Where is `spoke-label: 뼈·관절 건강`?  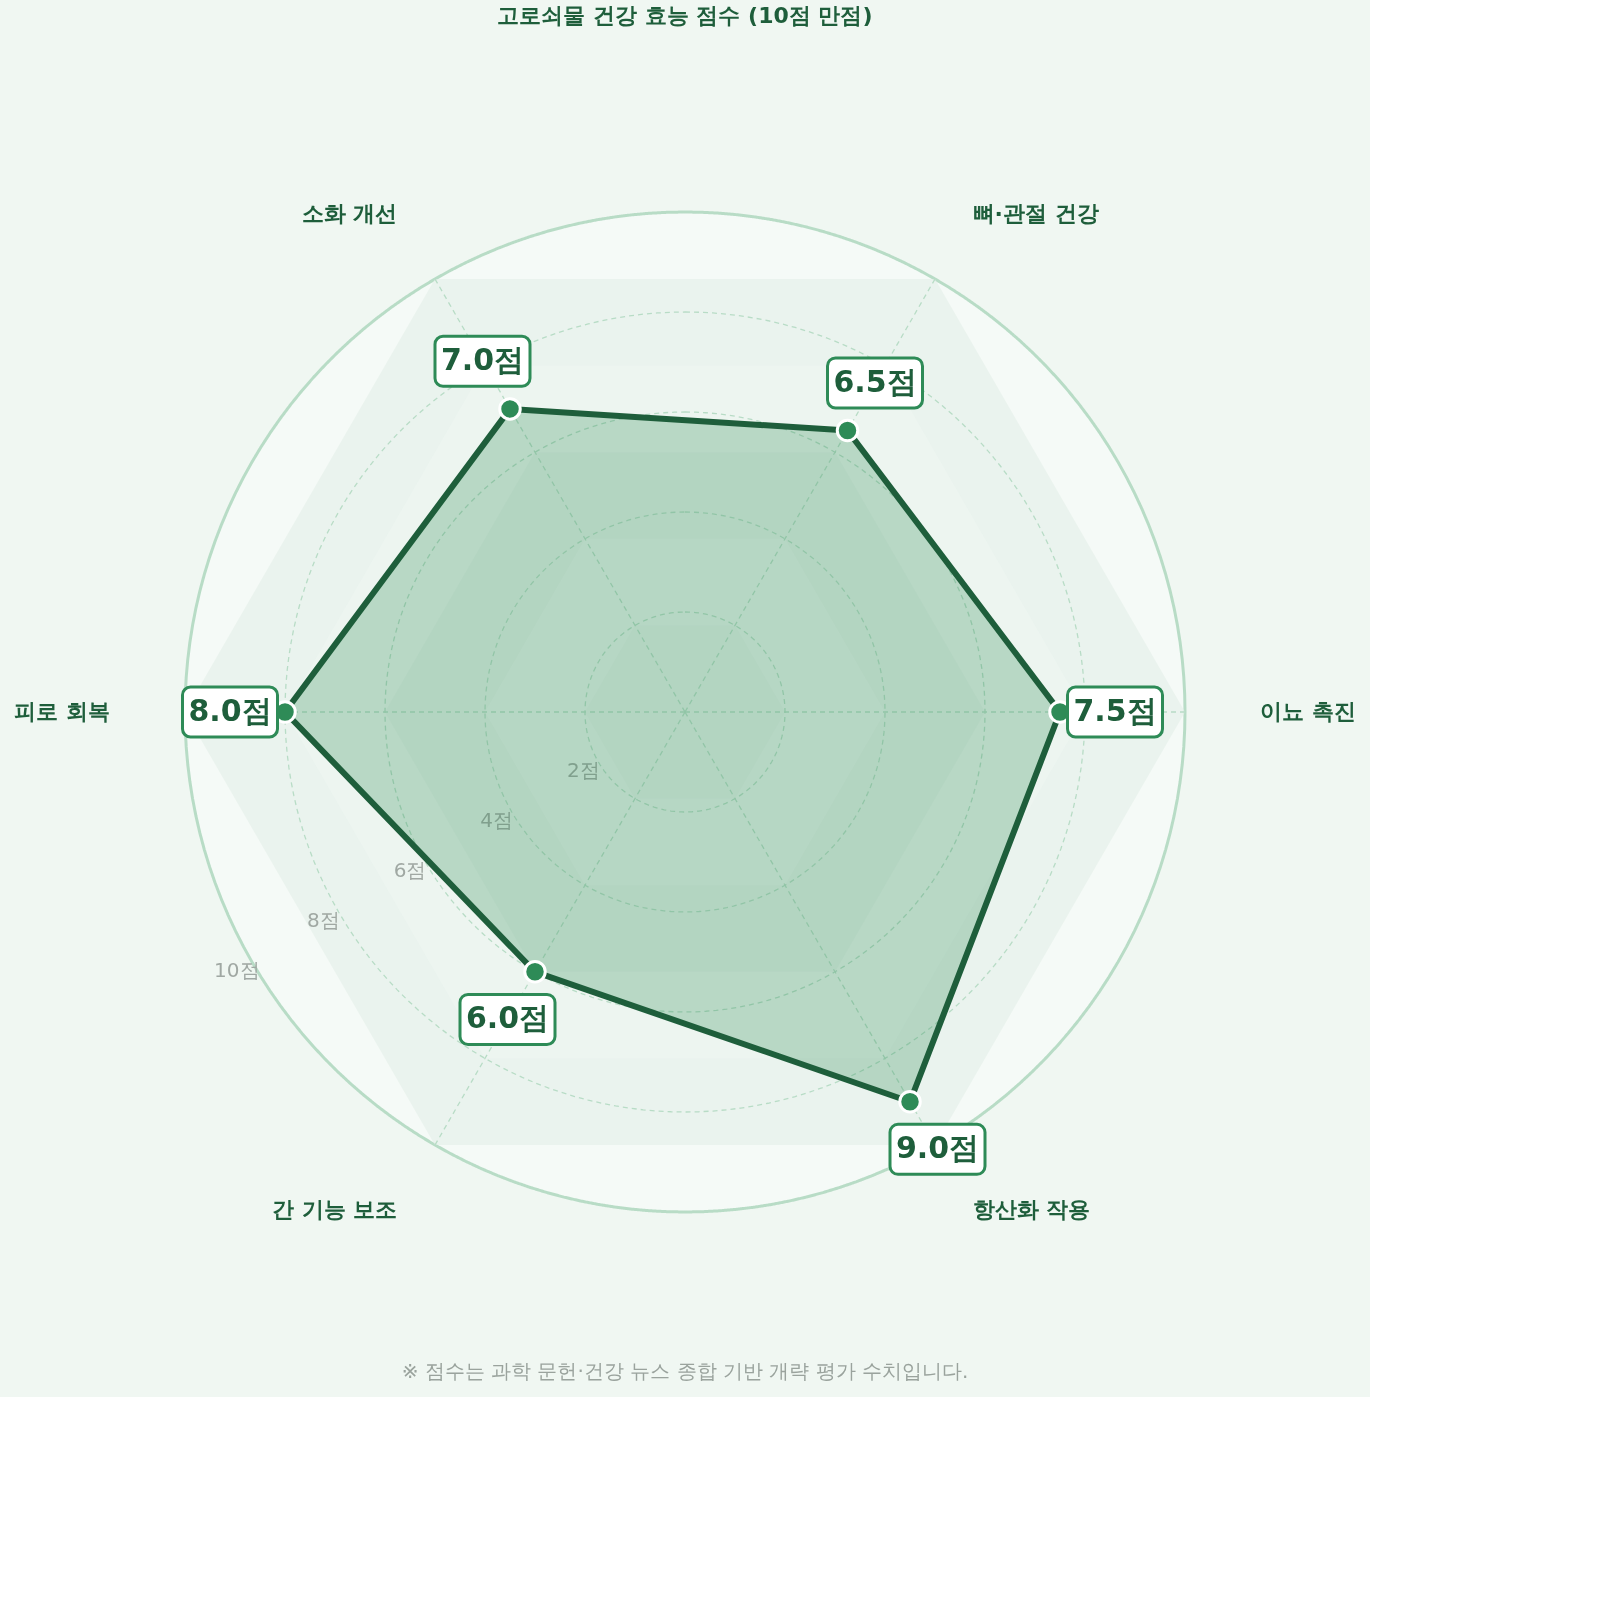
spoke-label: 뼈·관절 건강 is located at coordinates (1035, 214).